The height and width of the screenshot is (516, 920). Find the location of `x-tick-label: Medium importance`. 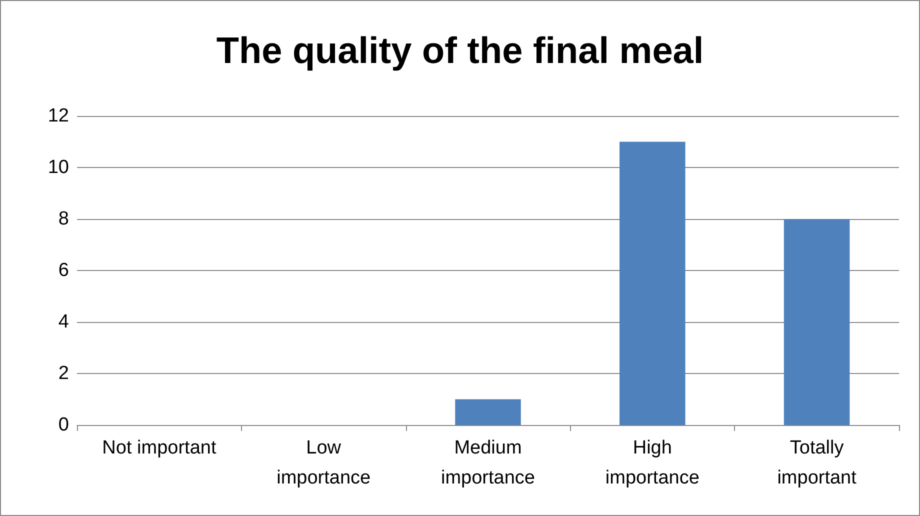

x-tick-label: Medium importance is located at coordinates (488, 463).